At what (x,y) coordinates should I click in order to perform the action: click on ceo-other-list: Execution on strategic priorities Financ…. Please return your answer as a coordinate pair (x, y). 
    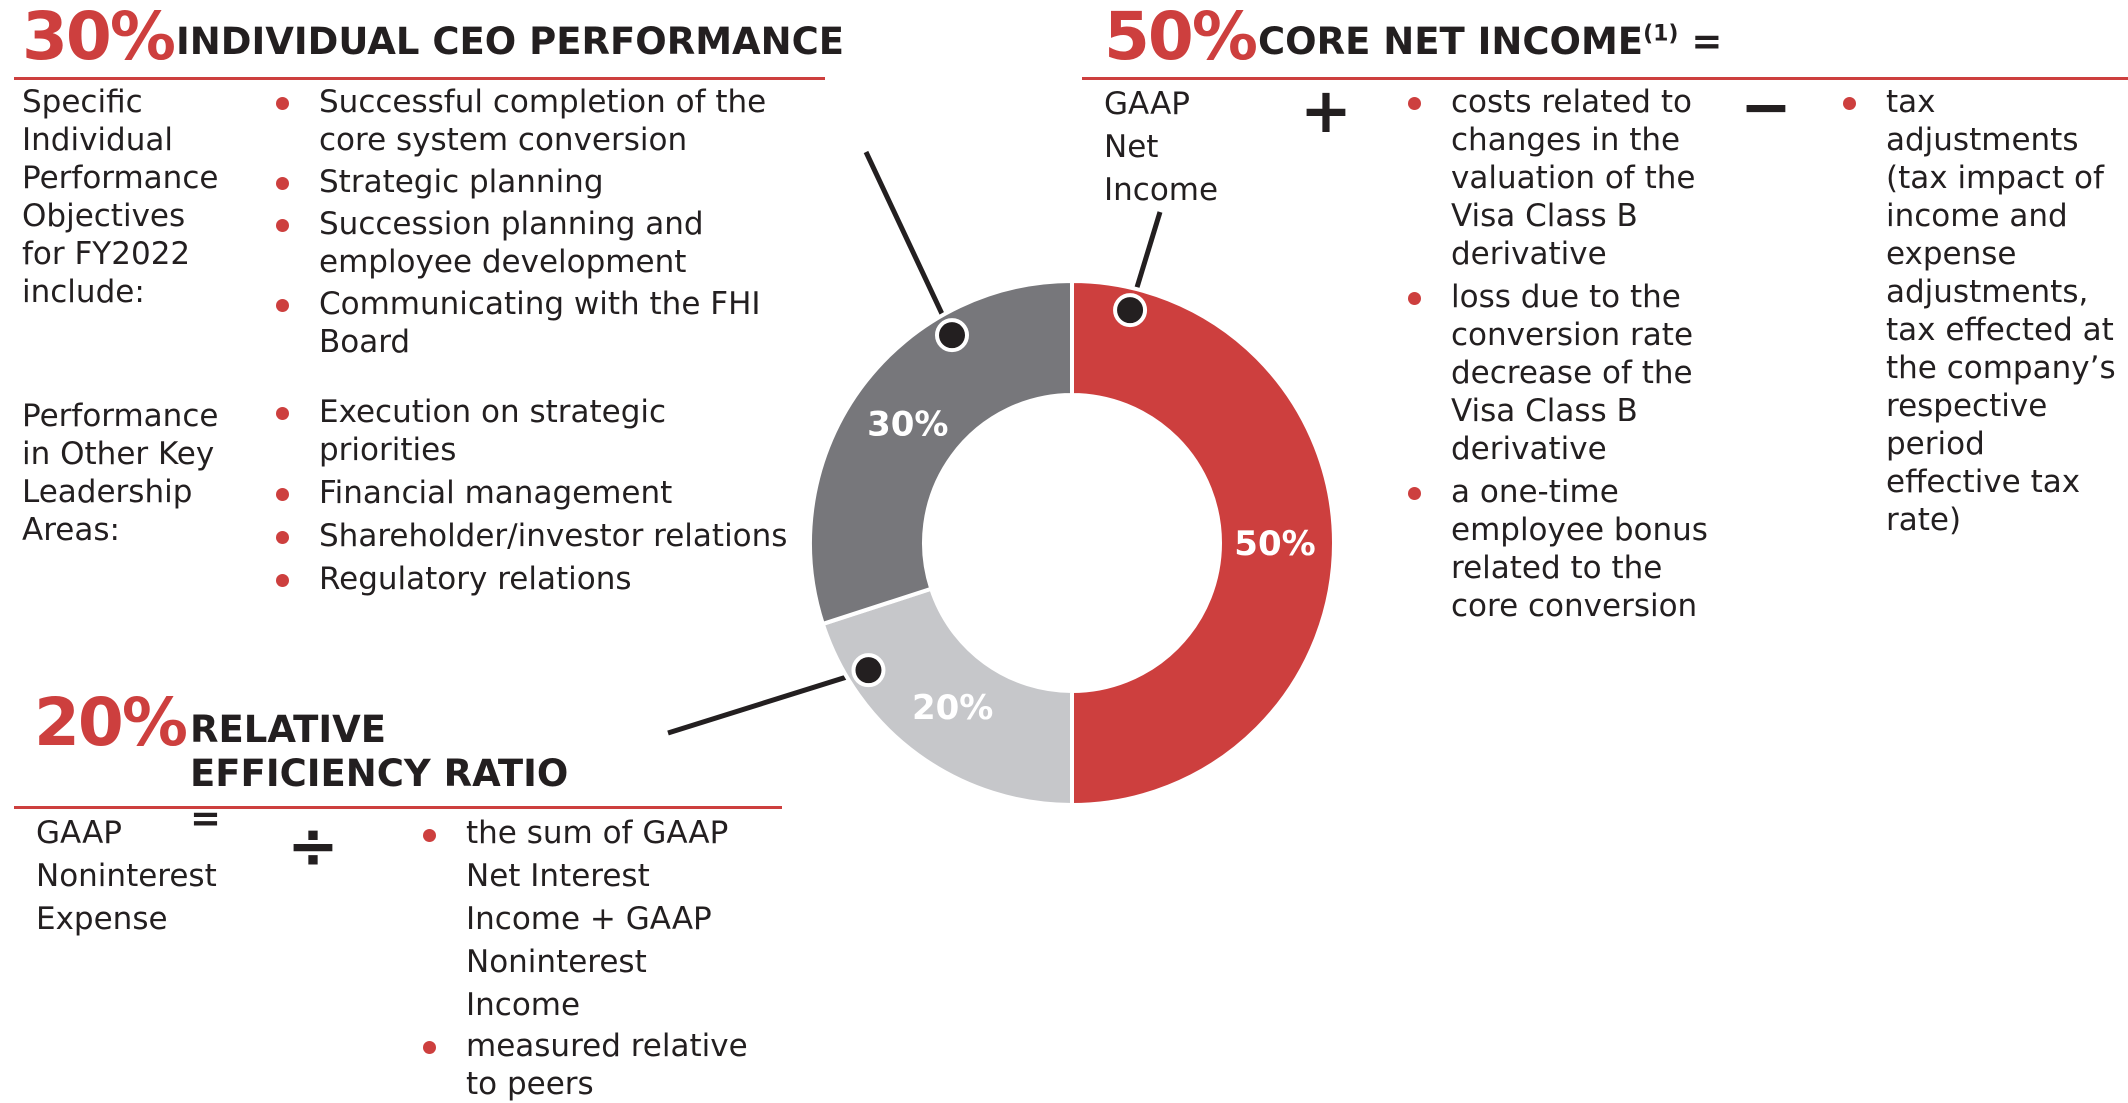
    Looking at the image, I should click on (537, 495).